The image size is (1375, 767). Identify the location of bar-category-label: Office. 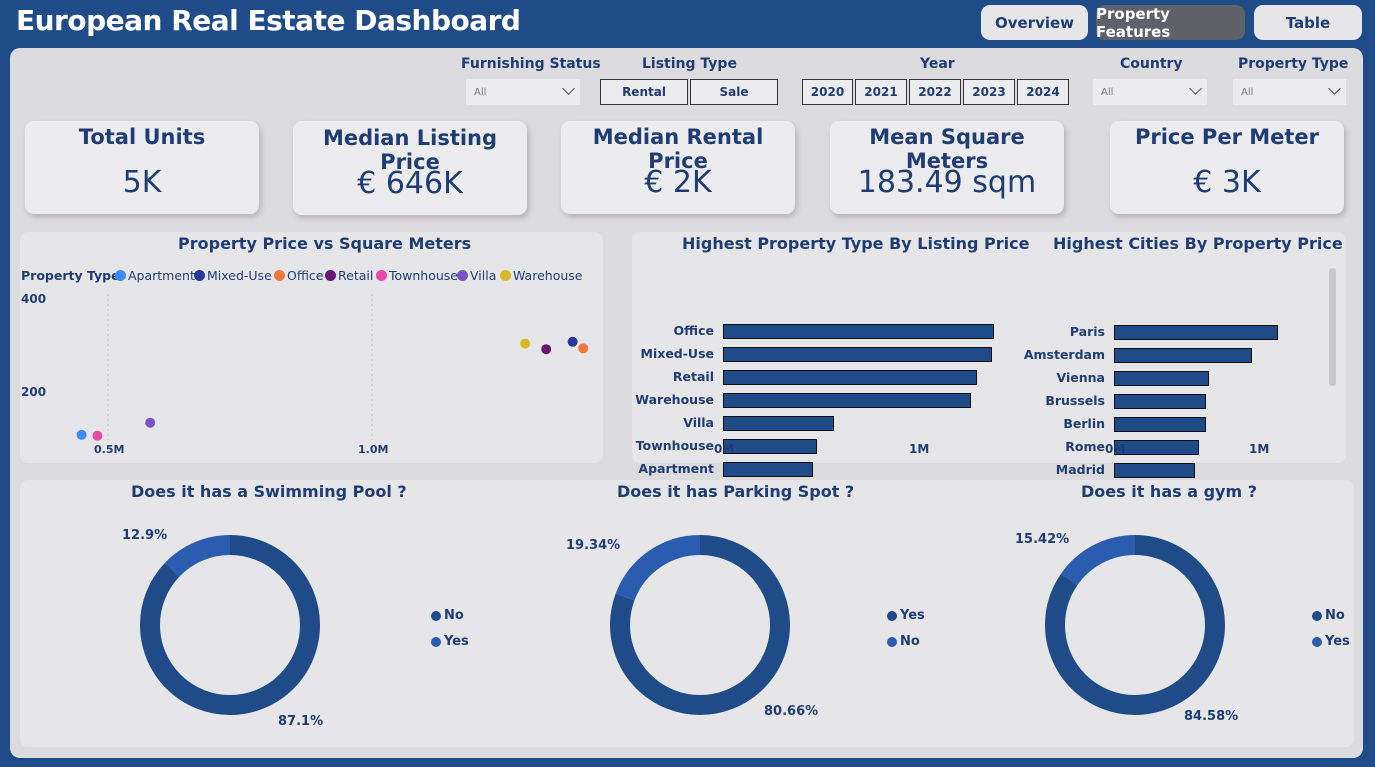
(693, 330).